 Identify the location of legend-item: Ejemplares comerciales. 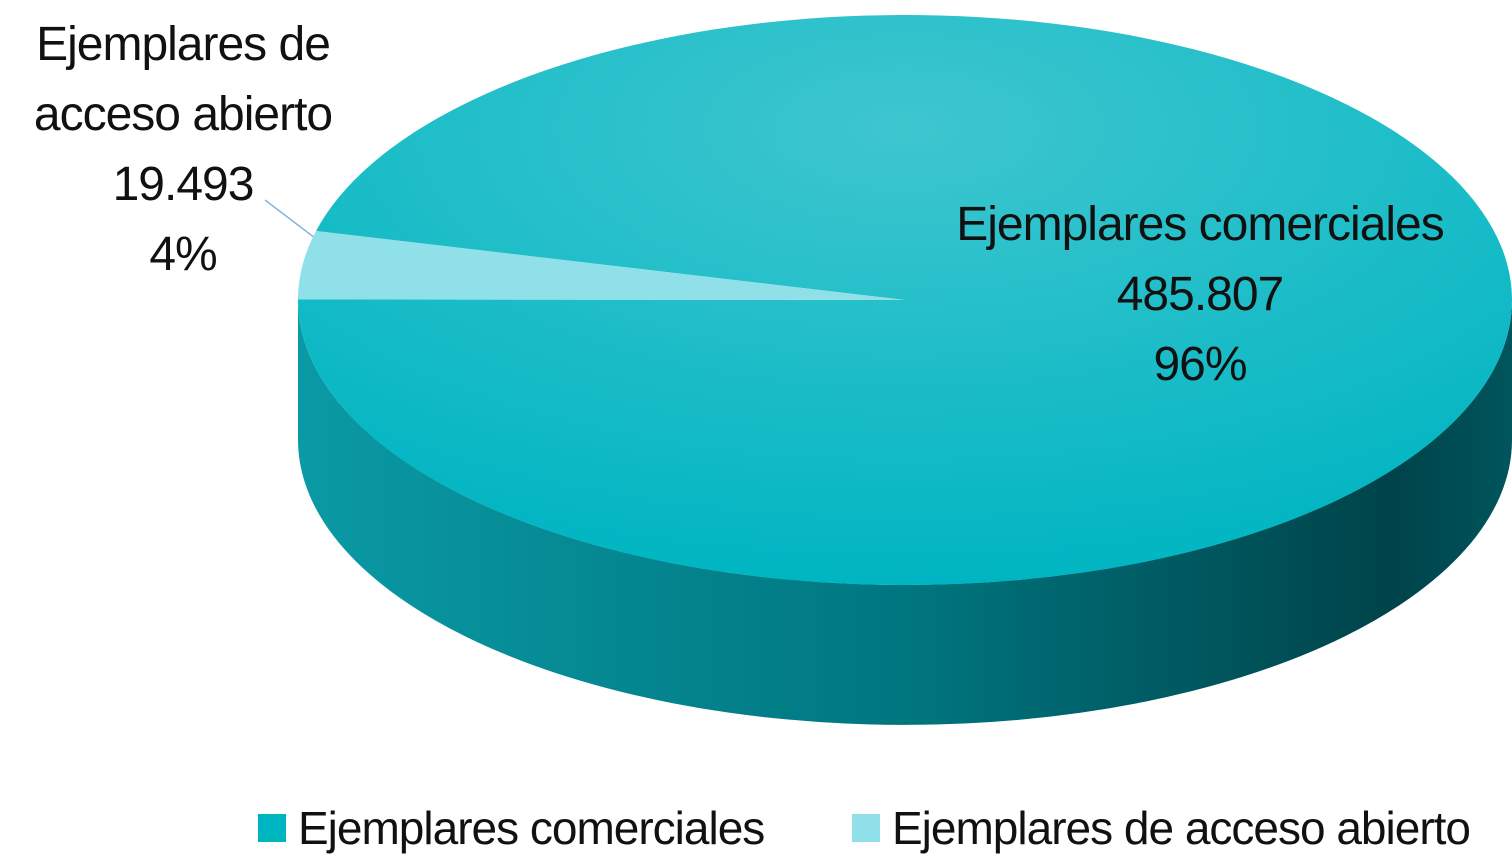
(511, 828).